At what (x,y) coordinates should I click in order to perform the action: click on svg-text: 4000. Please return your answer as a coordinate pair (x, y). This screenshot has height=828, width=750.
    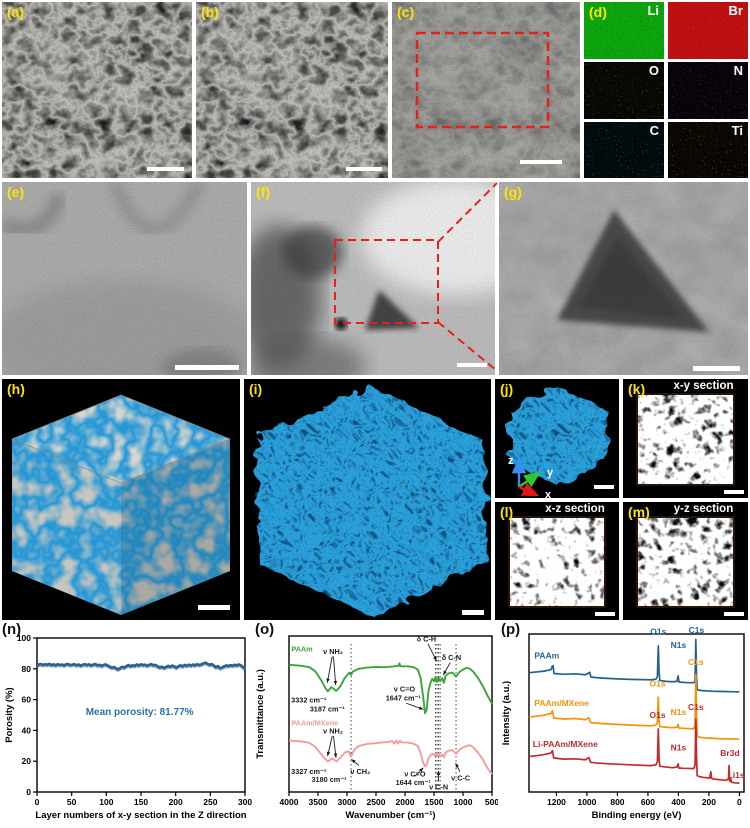
    Looking at the image, I should click on (289, 802).